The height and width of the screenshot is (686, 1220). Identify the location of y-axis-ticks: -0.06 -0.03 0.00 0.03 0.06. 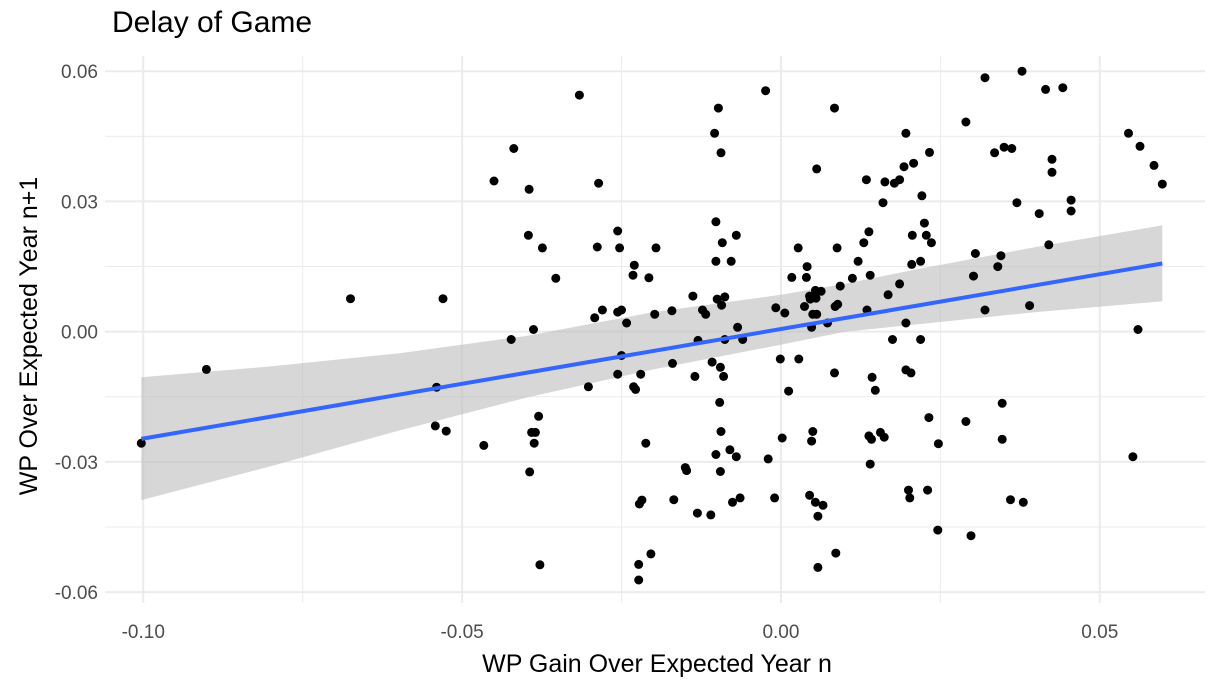
(76, 333).